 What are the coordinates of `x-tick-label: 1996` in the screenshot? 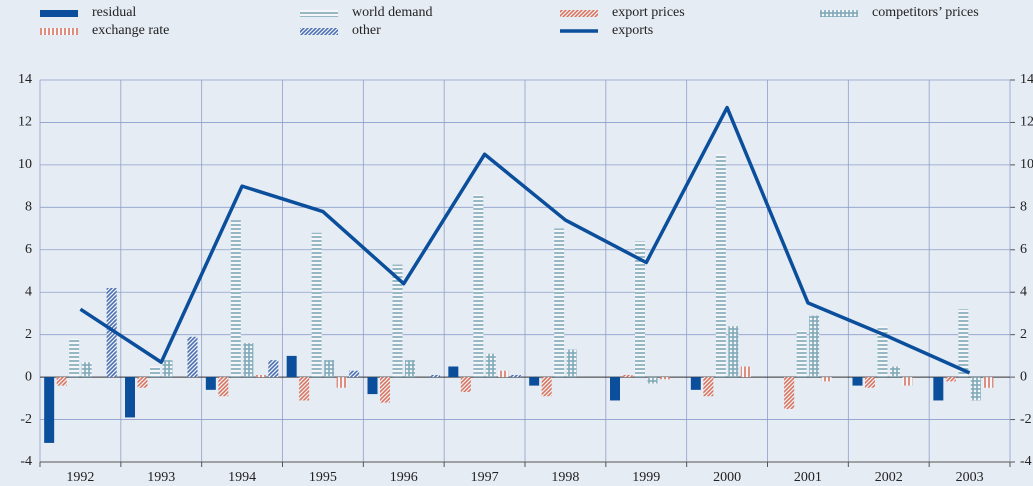 It's located at (404, 477).